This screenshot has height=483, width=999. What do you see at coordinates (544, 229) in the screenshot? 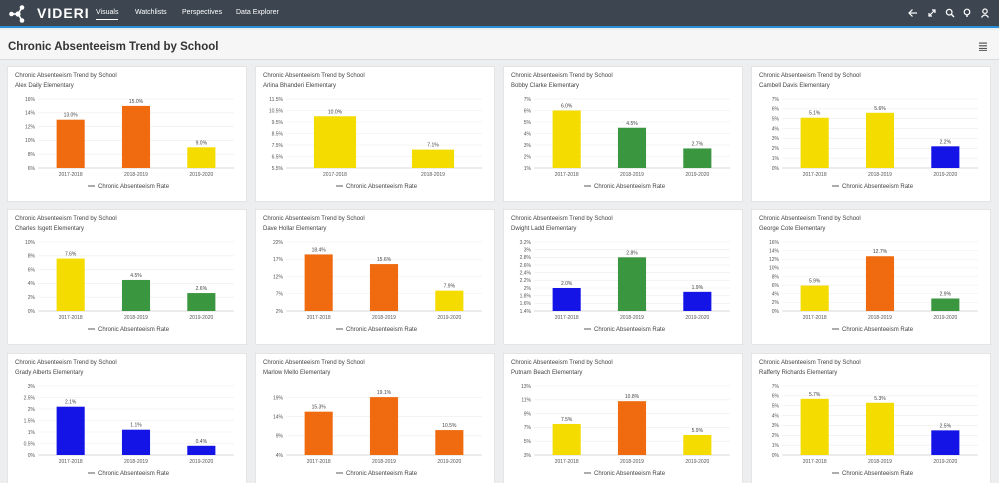
I see `school-name: Dwight Ladd Elementary` at bounding box center [544, 229].